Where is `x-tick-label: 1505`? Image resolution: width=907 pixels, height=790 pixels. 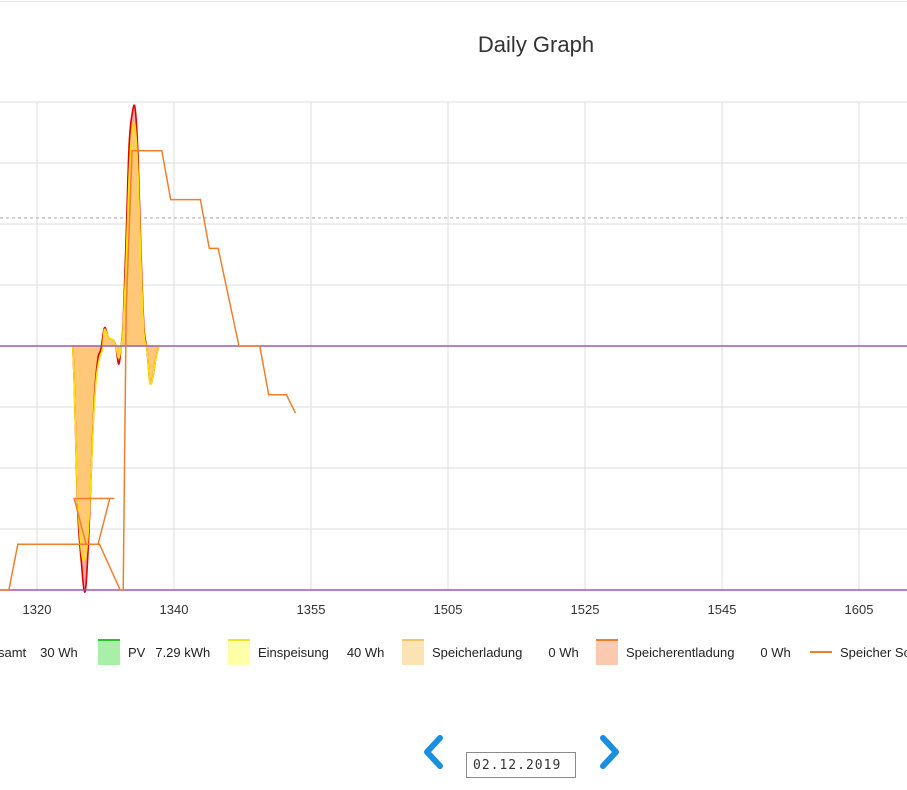
x-tick-label: 1505 is located at coordinates (448, 609).